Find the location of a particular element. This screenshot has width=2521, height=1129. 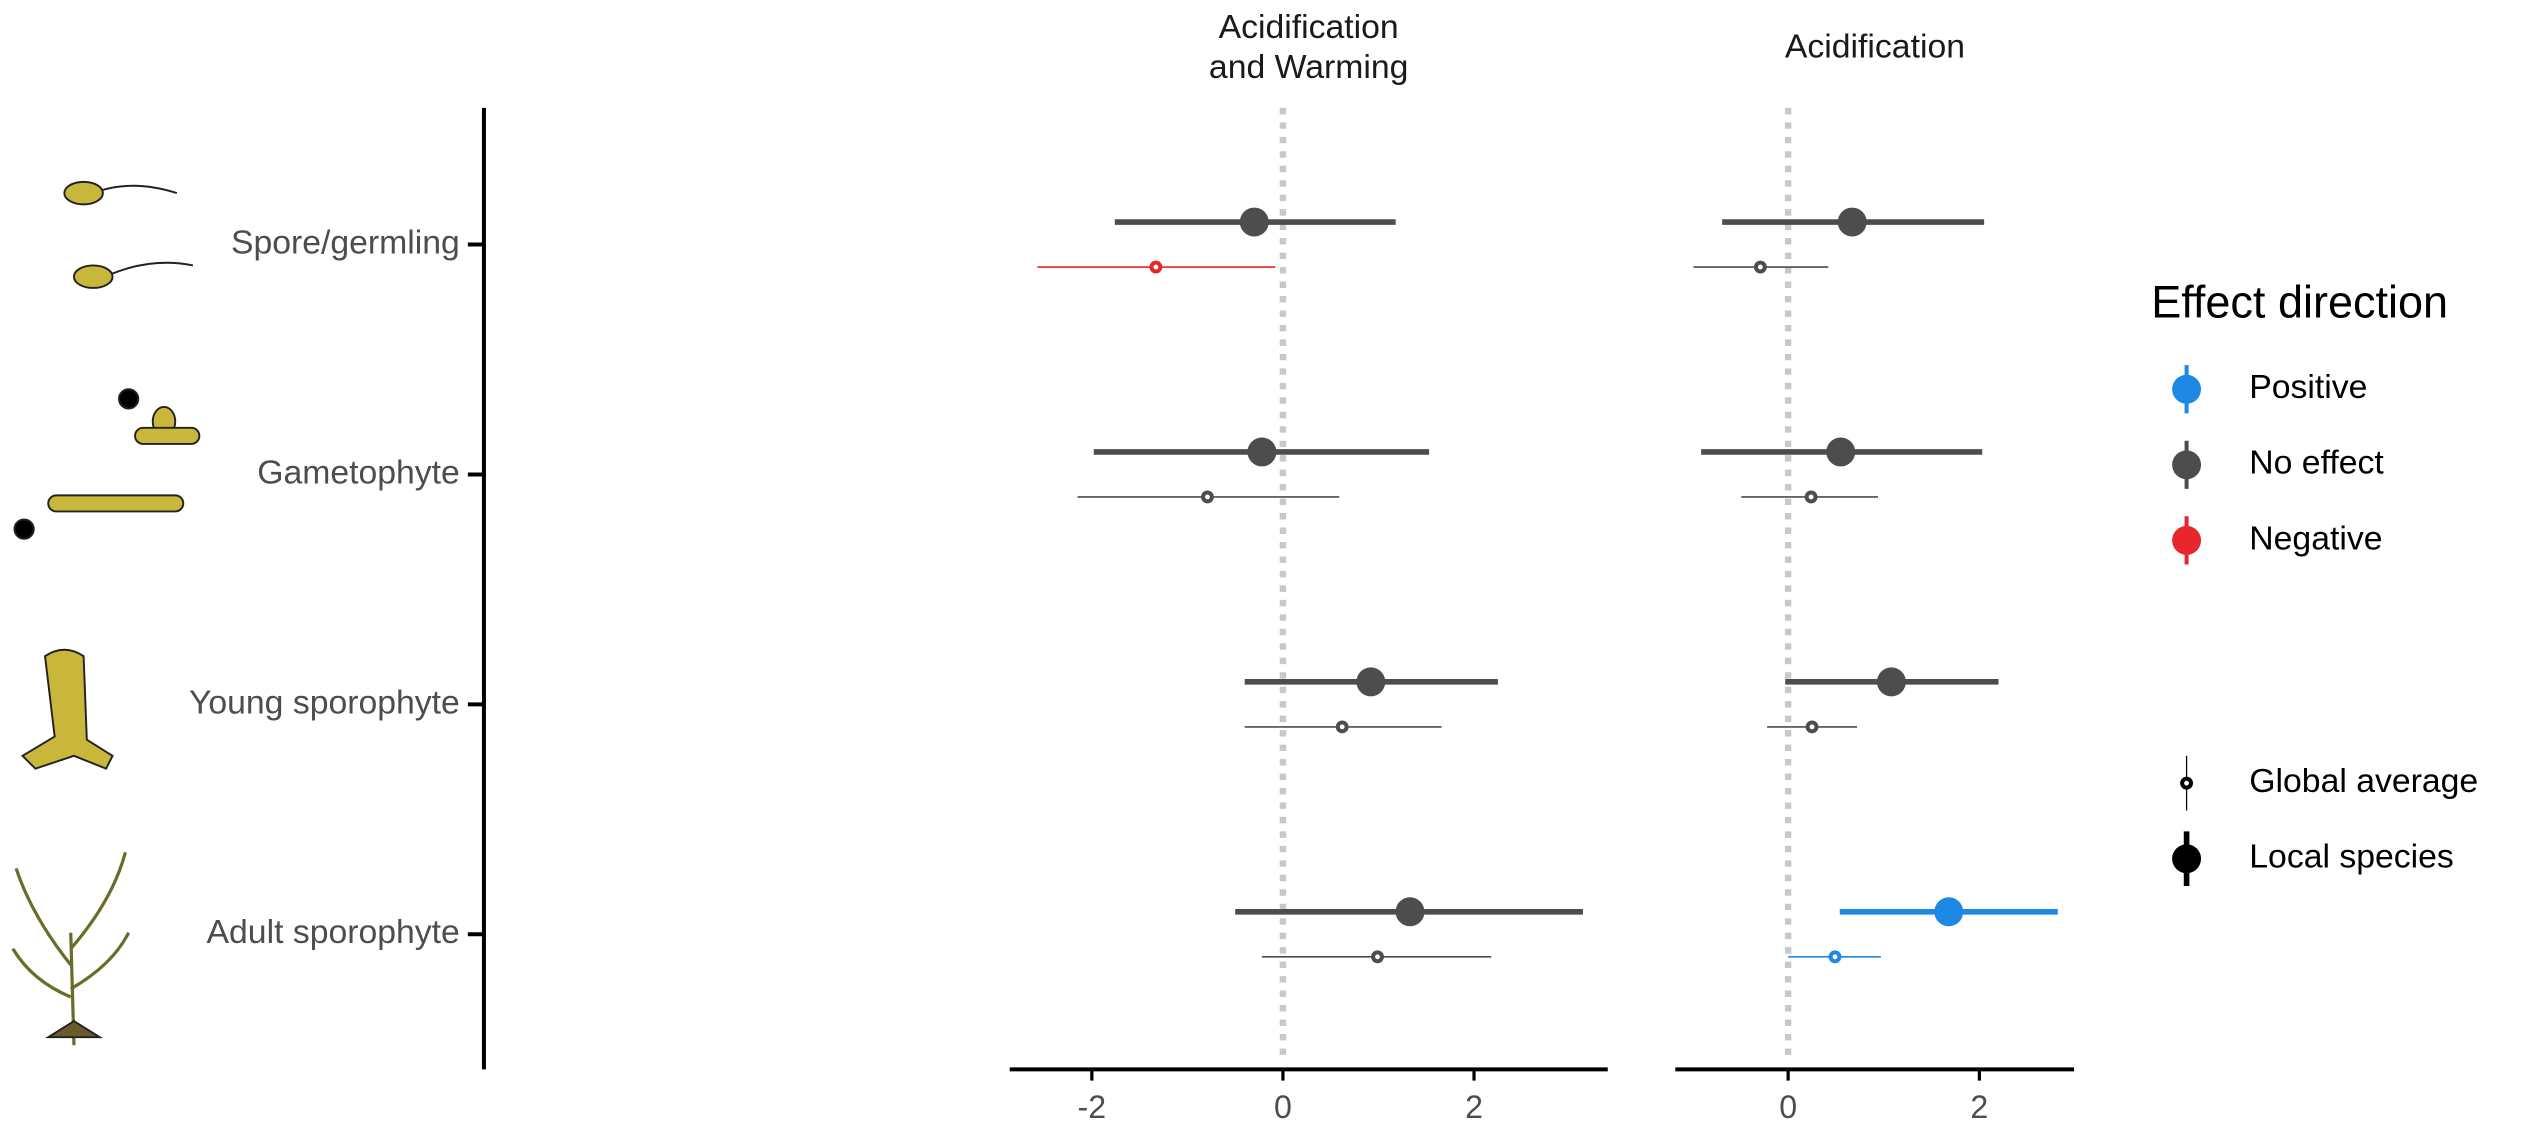

x-tick-label: -2 is located at coordinates (1092, 1107).